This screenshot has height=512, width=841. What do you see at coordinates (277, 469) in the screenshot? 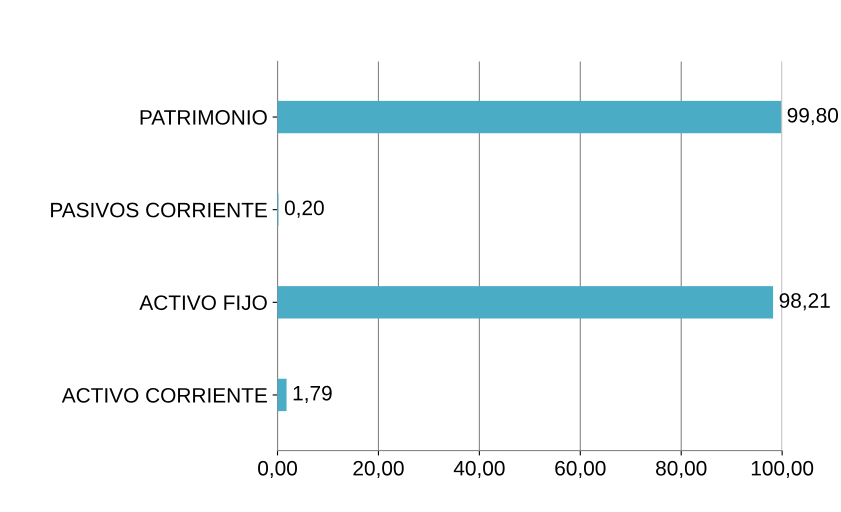
I see `x-tick-label: 0,00` at bounding box center [277, 469].